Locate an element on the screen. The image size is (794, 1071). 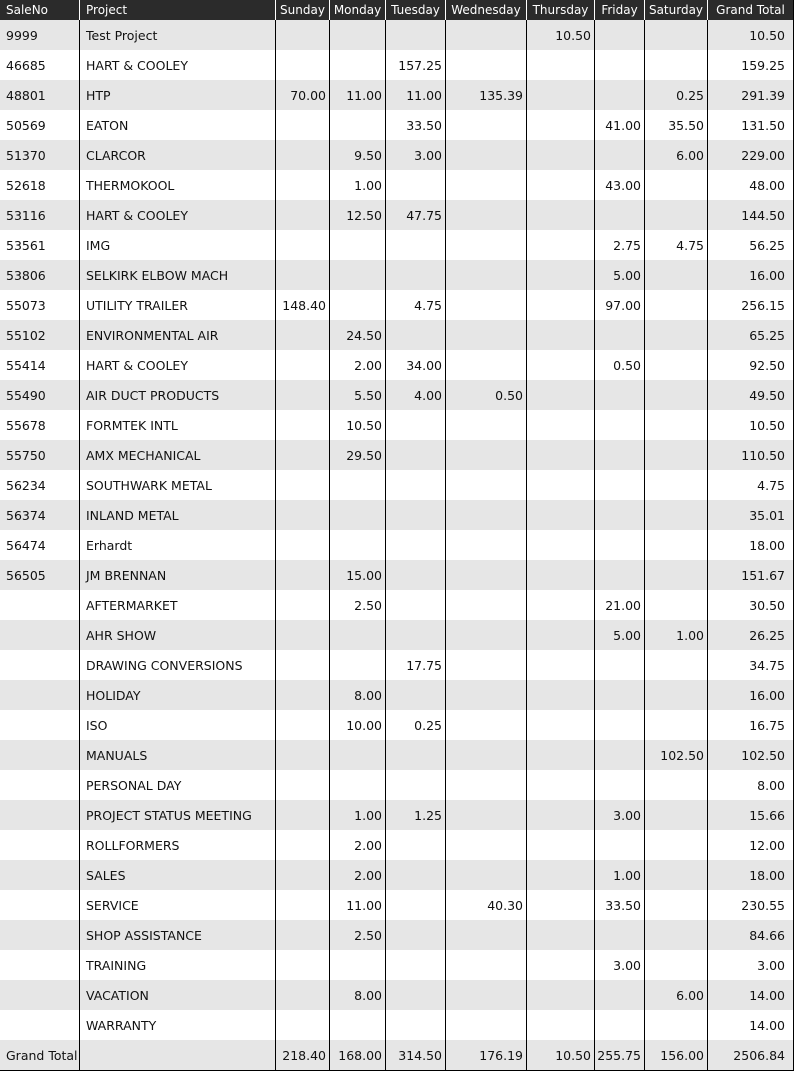
cell-wednesday: 0.50 is located at coordinates (486, 395).